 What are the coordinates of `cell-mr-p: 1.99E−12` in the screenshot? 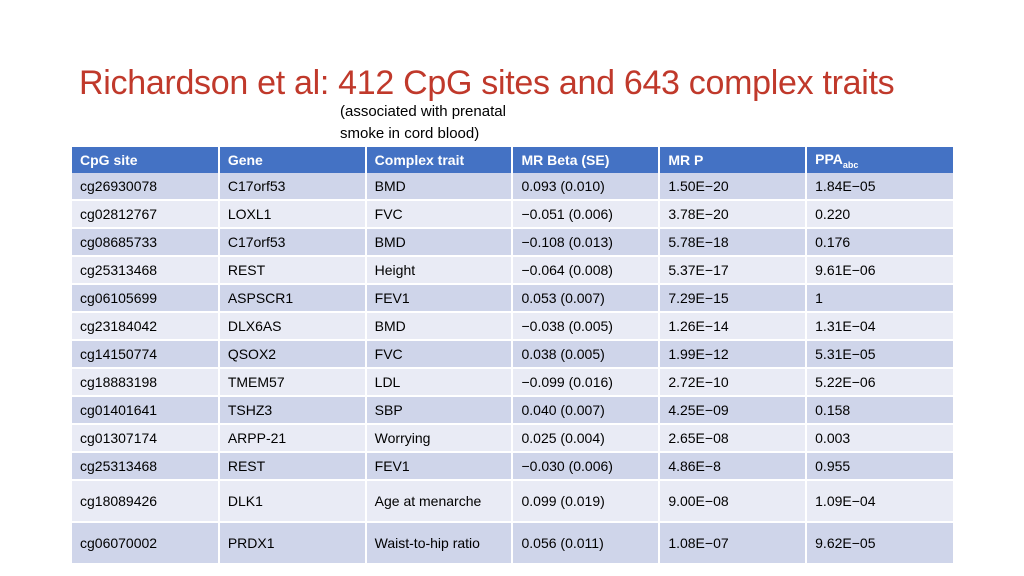 It's located at (732, 354).